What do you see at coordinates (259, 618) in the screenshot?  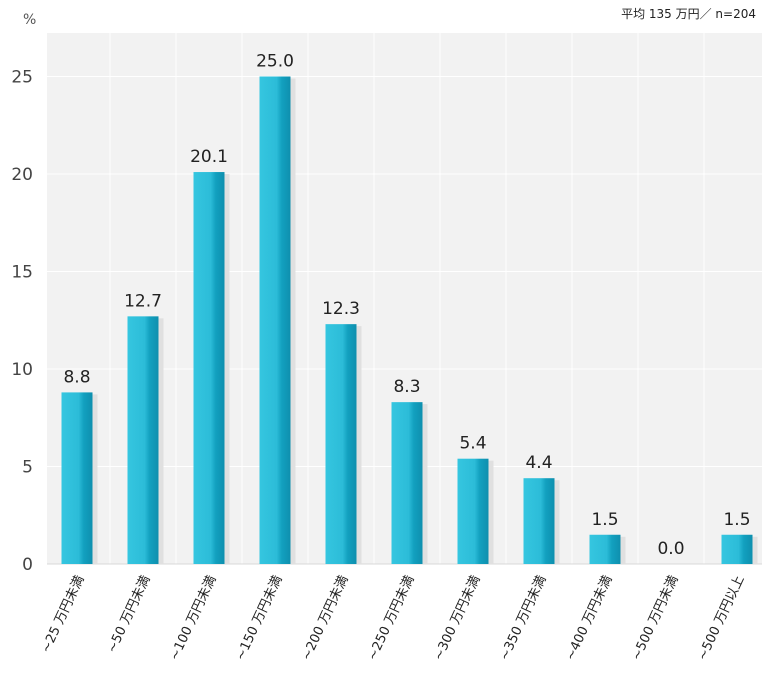 I see `x-tick-label: ~150 万円未満` at bounding box center [259, 618].